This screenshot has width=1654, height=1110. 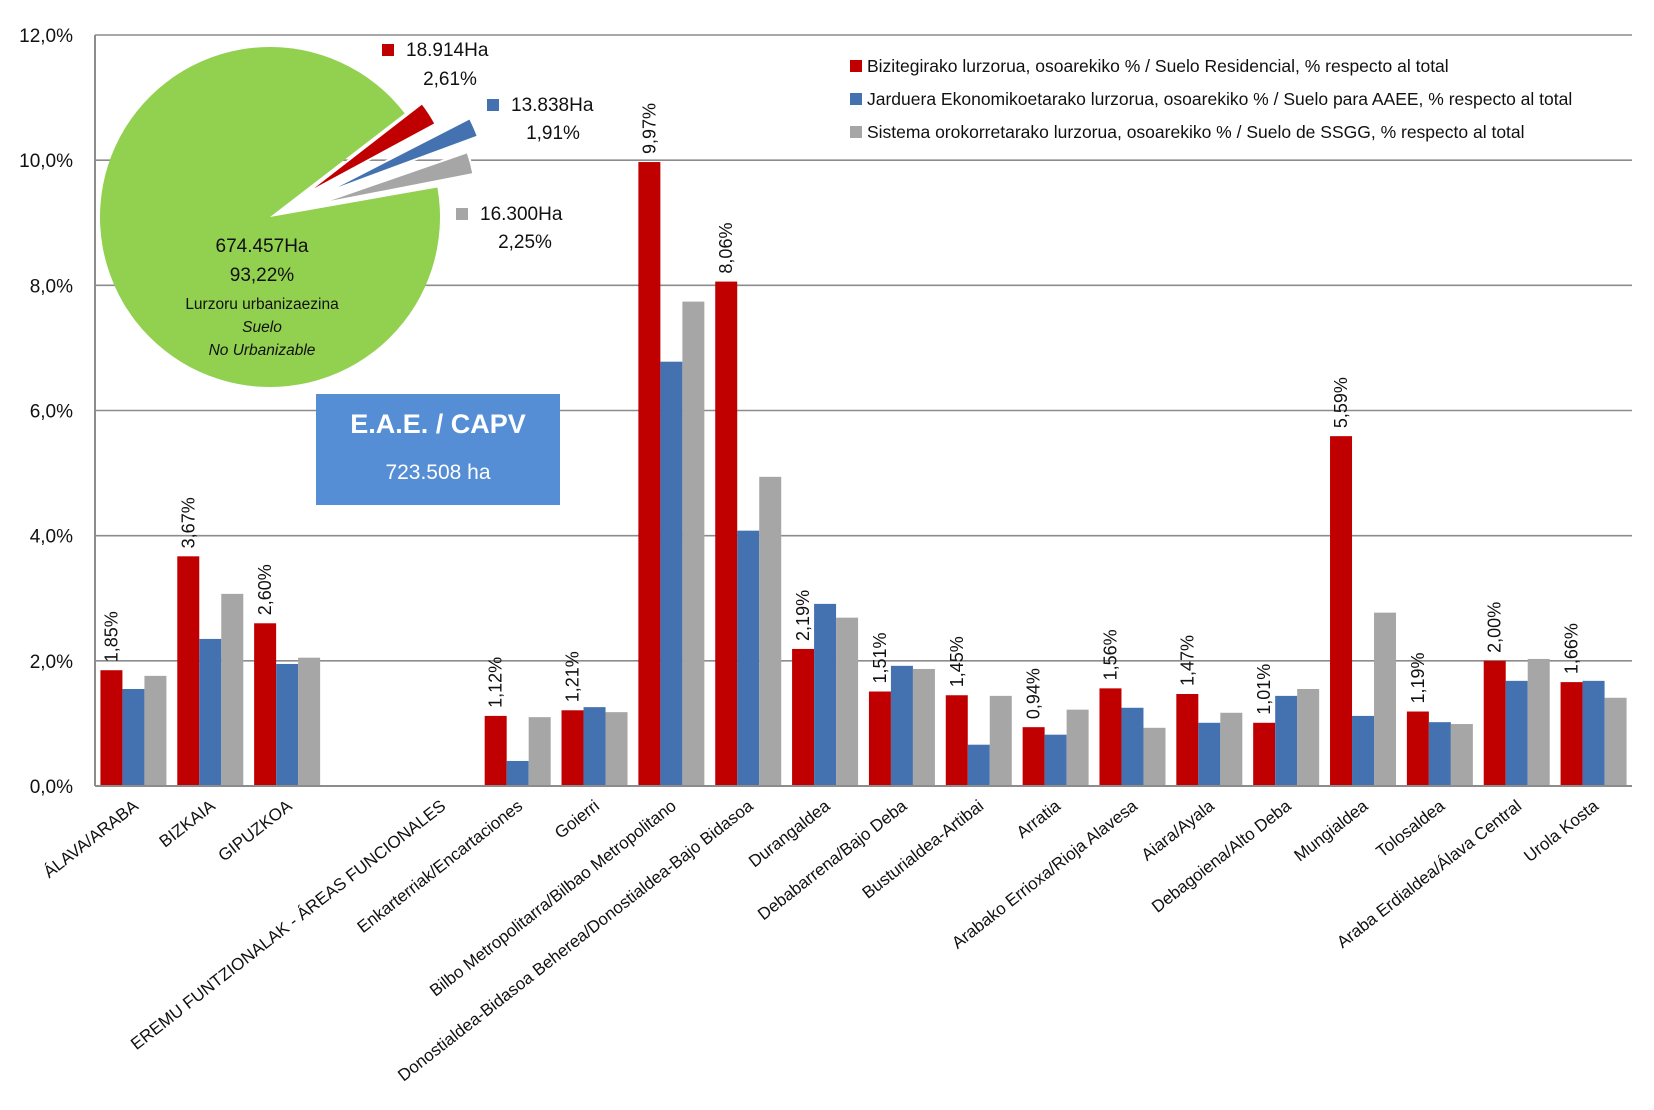 I want to click on pie-slice-aaee, so click(x=401, y=155).